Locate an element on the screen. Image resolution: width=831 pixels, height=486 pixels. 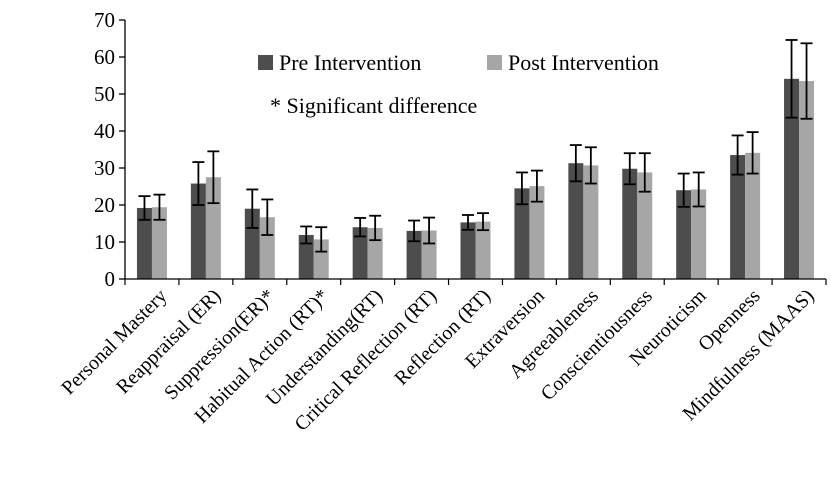
y-tick-label: 60 is located at coordinates (104, 57).